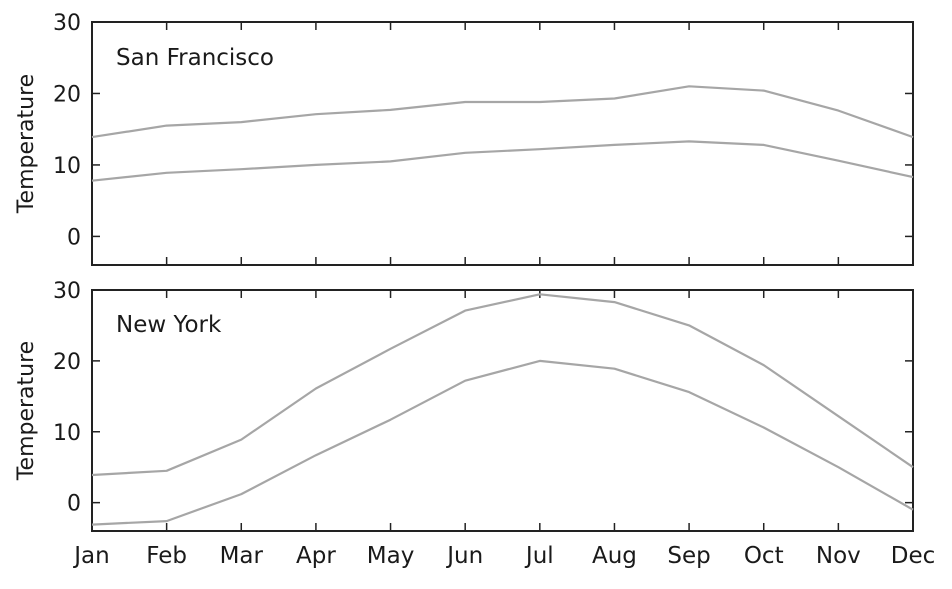 The width and height of the screenshot is (952, 589). I want to click on x-tick-label-jul: Jul, so click(539, 556).